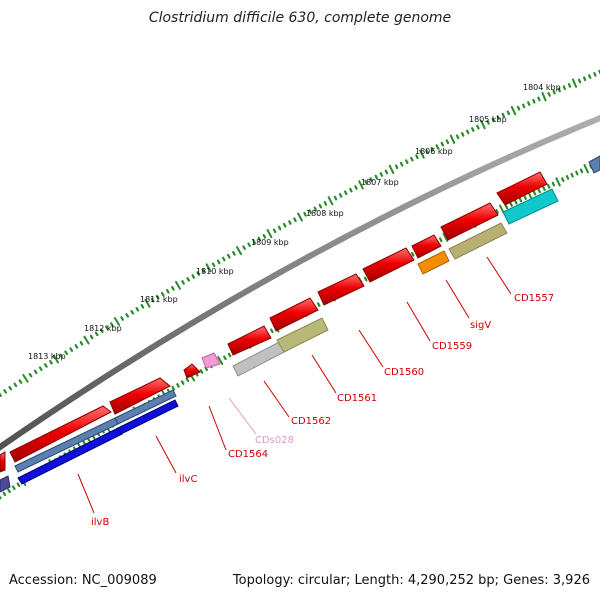 The image size is (600, 600). What do you see at coordinates (488, 119) in the screenshot?
I see `scale-label: 1805 kbp` at bounding box center [488, 119].